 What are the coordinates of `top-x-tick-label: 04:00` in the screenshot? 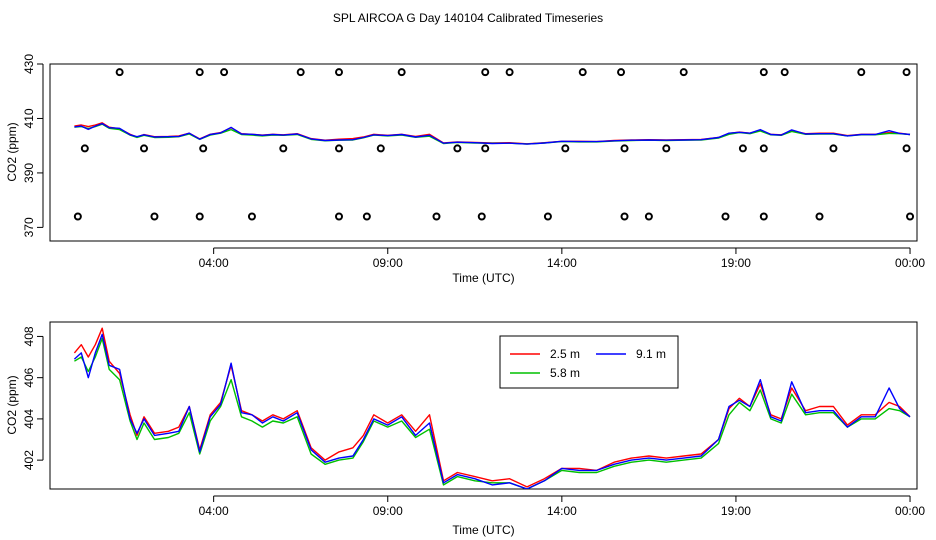 It's located at (214, 263).